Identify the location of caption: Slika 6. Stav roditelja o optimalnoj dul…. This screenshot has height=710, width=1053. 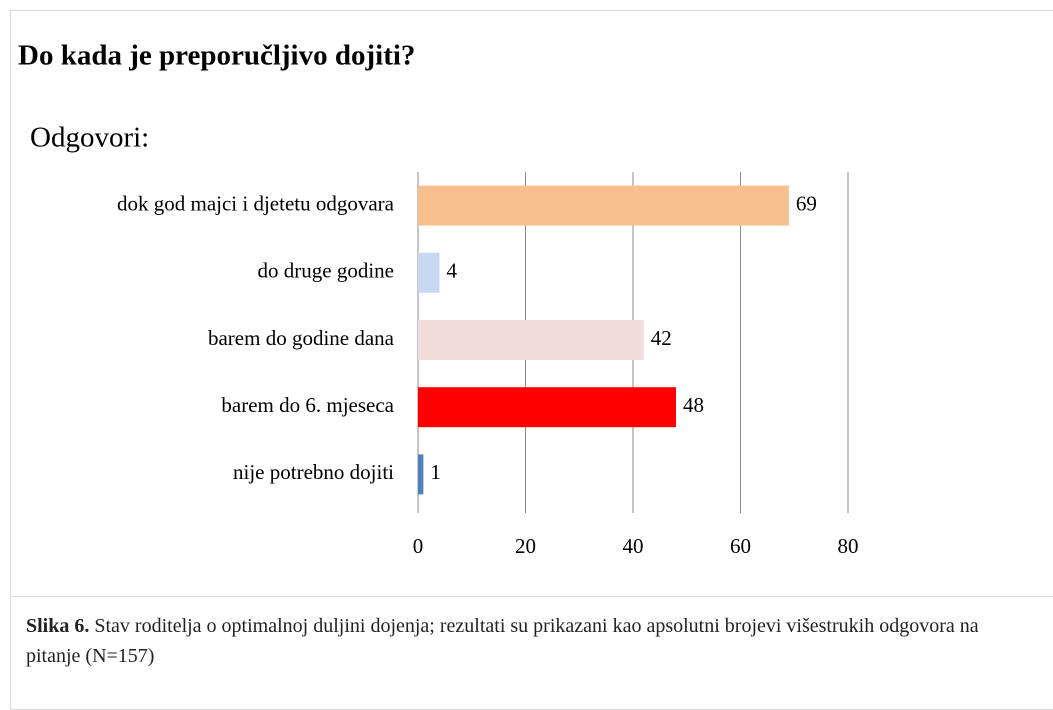
(531, 633).